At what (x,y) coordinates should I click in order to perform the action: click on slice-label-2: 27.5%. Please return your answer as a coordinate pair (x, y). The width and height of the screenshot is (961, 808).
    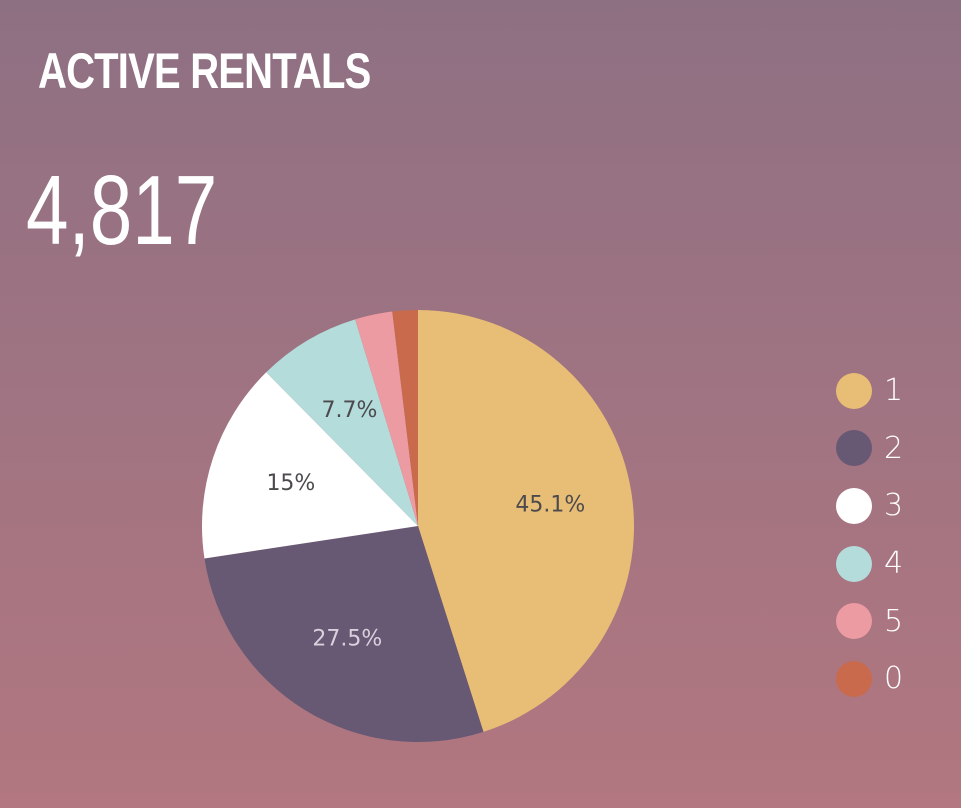
    Looking at the image, I should click on (347, 639).